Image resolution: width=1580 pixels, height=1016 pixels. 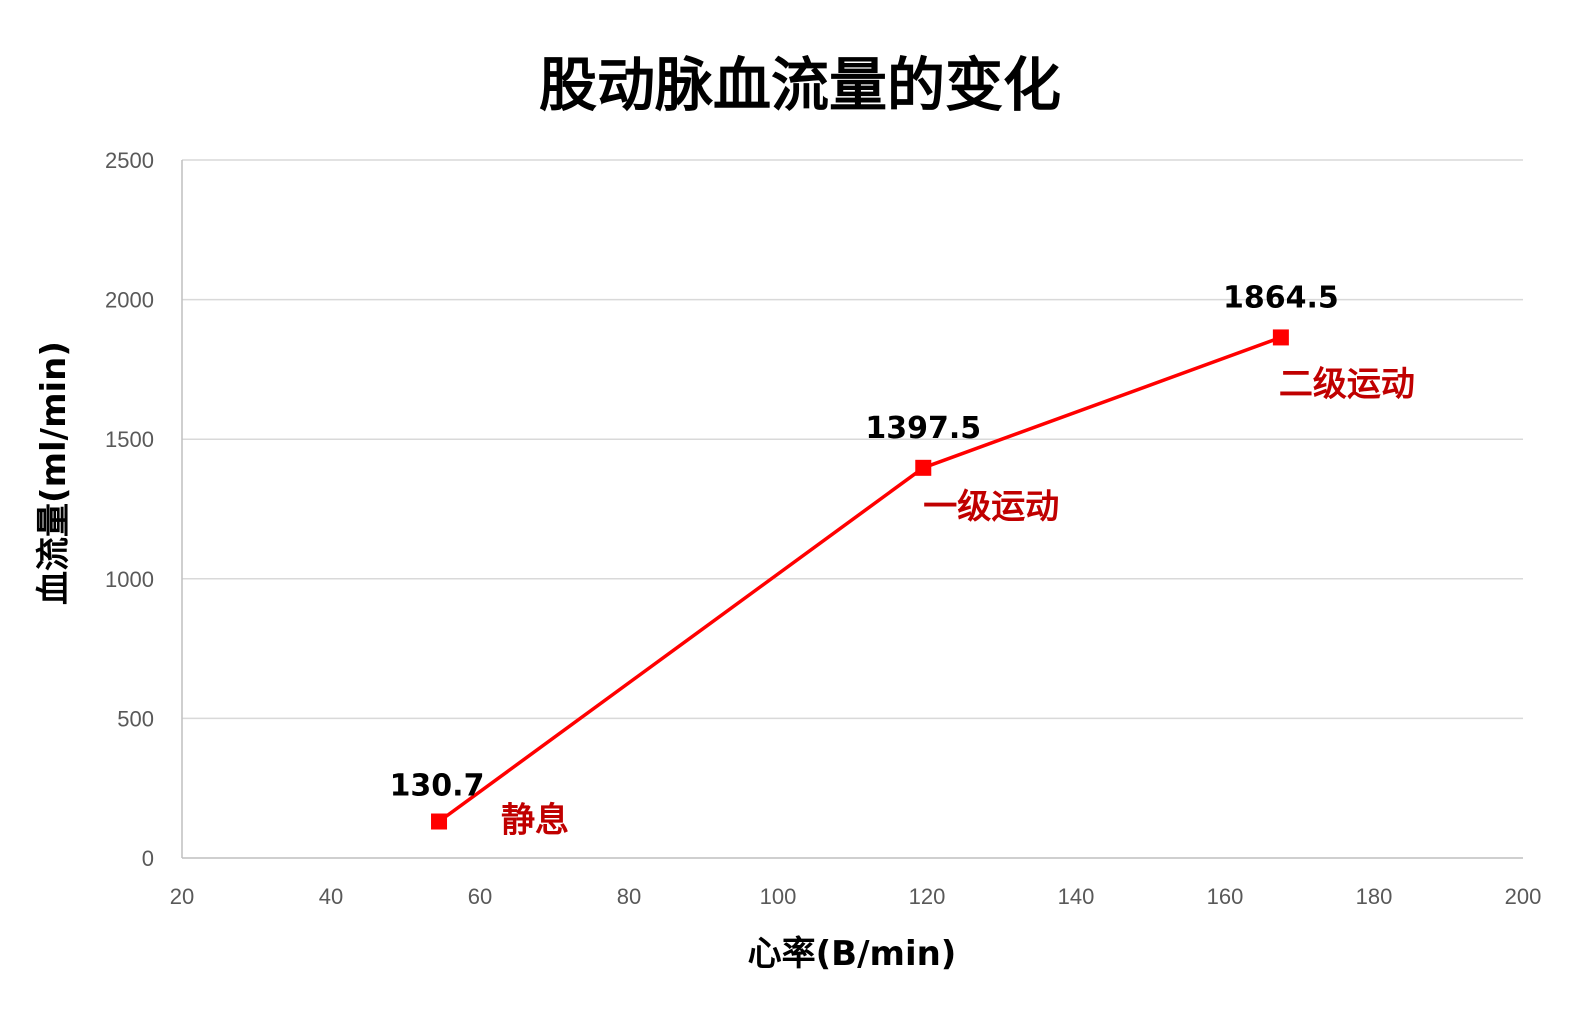 What do you see at coordinates (923, 428) in the screenshot?
I see `data-label: 1397.5` at bounding box center [923, 428].